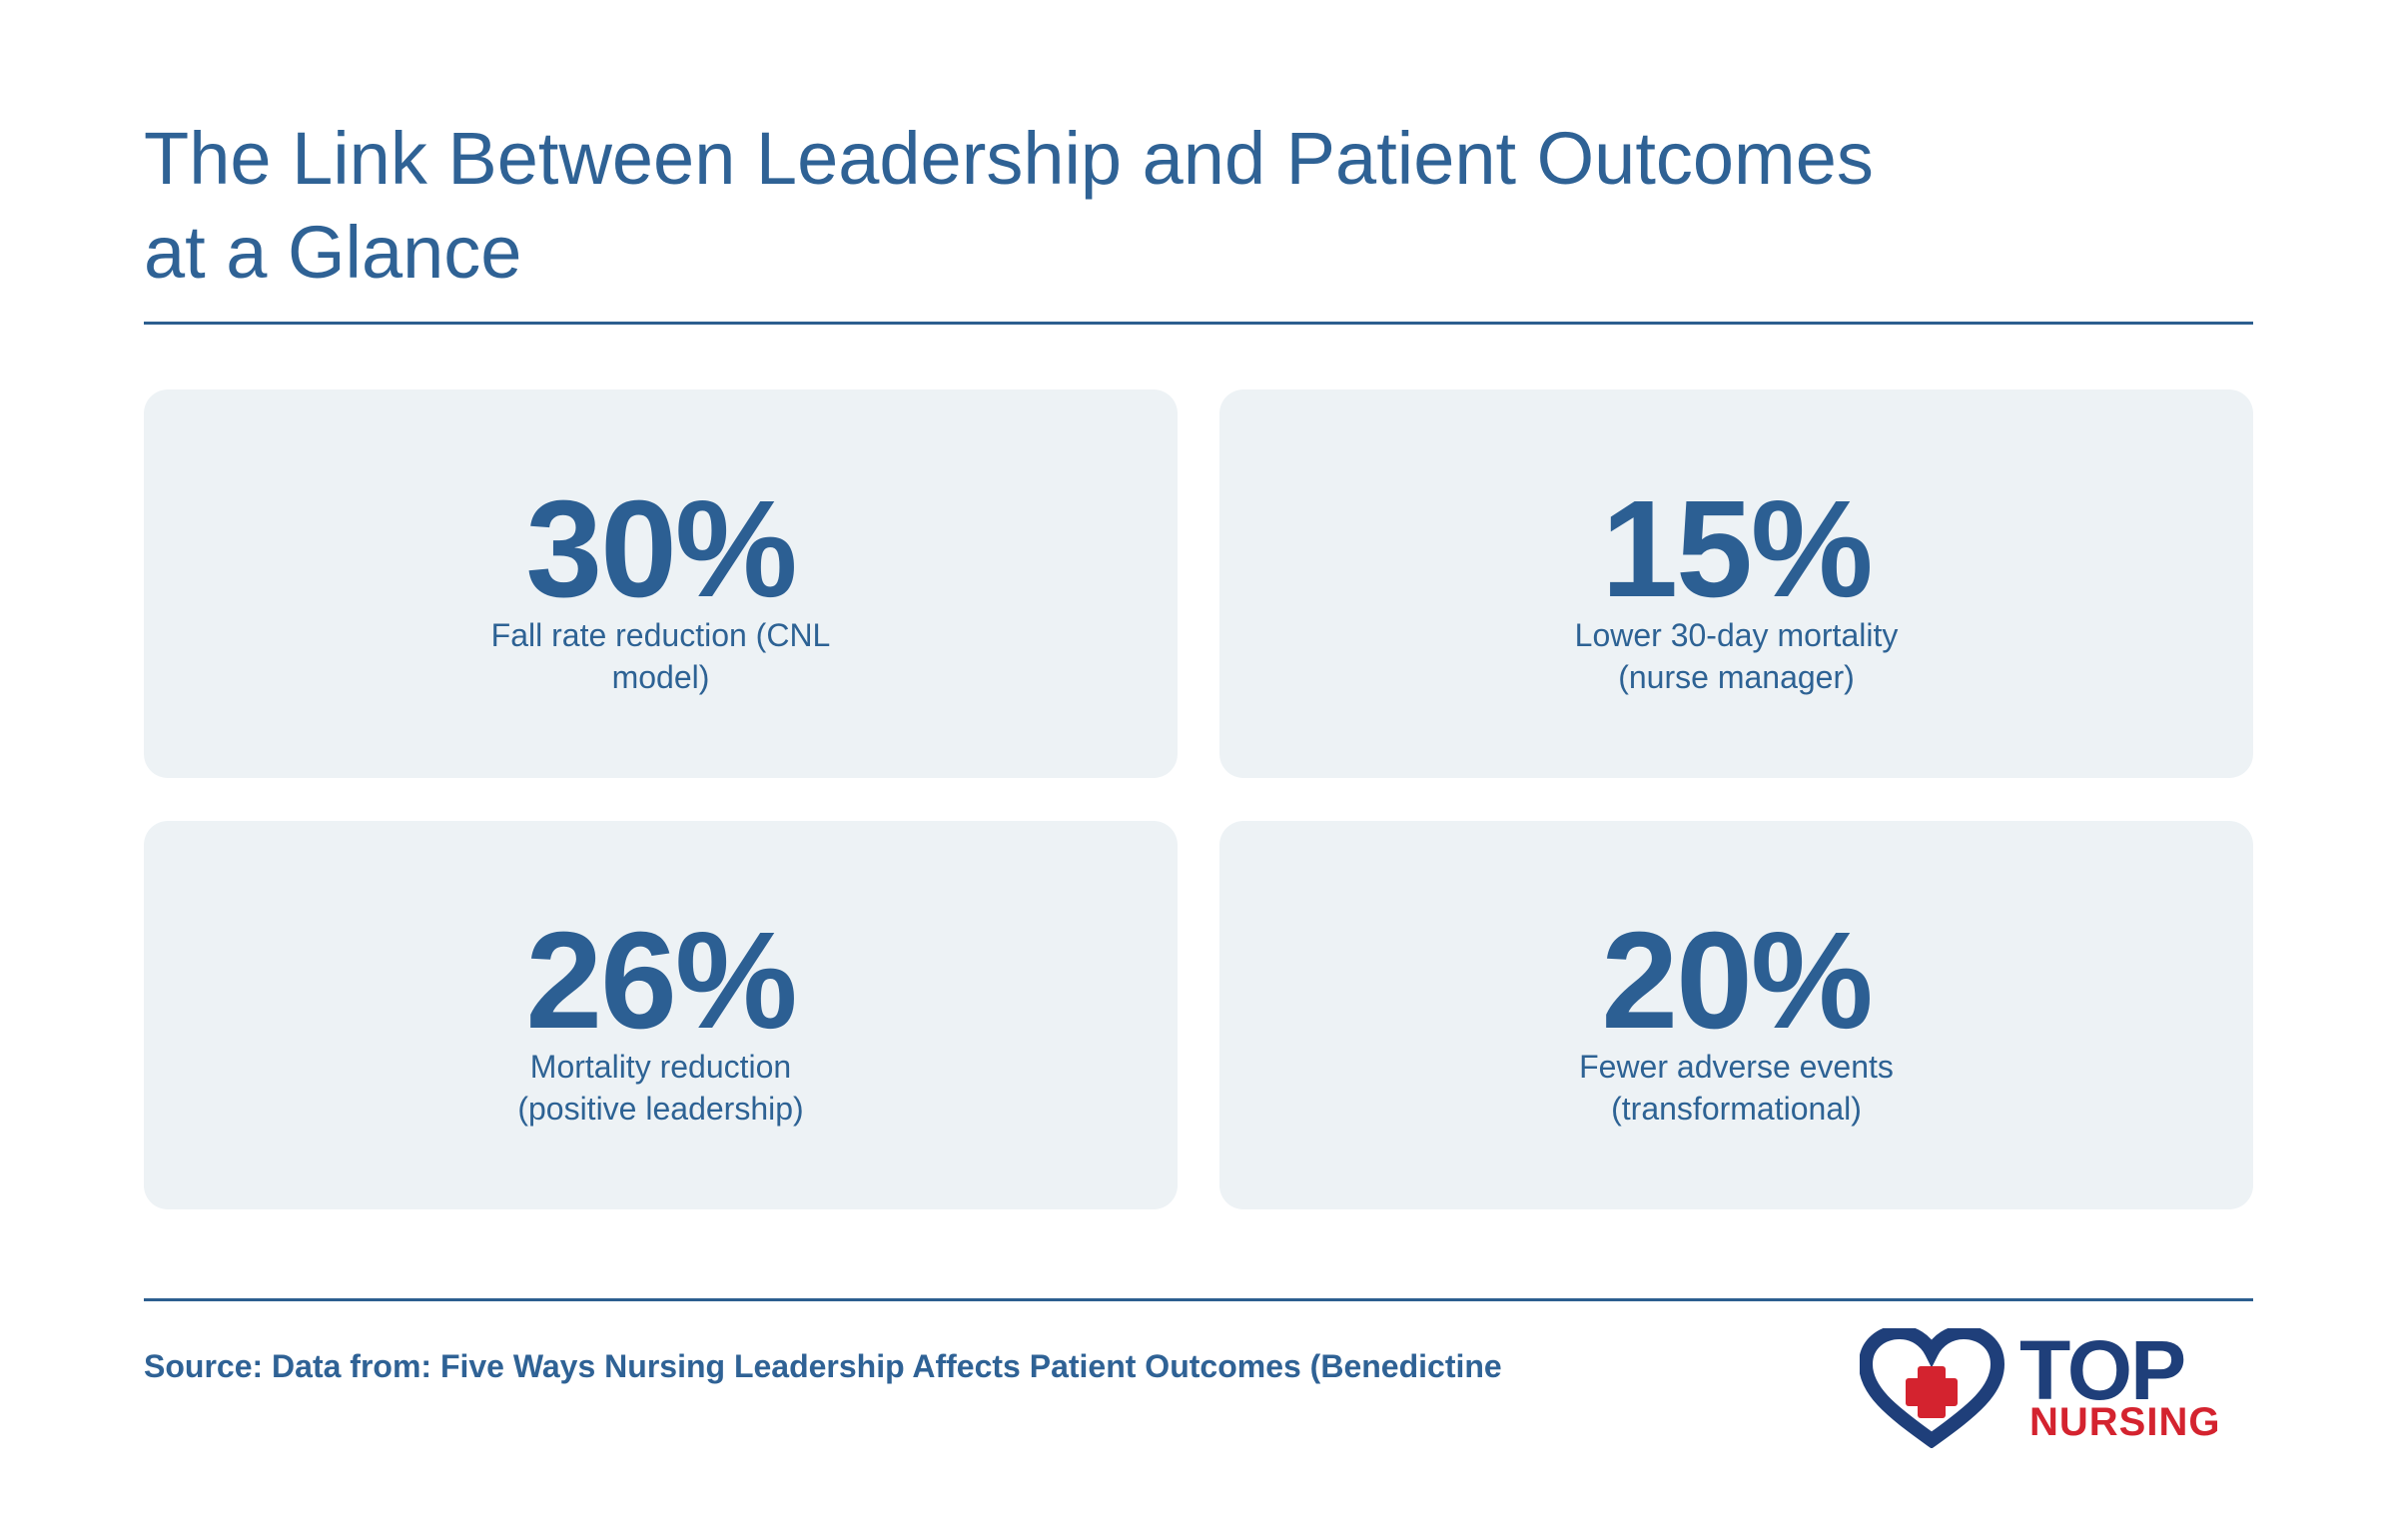 The height and width of the screenshot is (1540, 2397). Describe the element at coordinates (1737, 656) in the screenshot. I see `stat-label: Lower 30-day mortality (nurse manager)` at that location.